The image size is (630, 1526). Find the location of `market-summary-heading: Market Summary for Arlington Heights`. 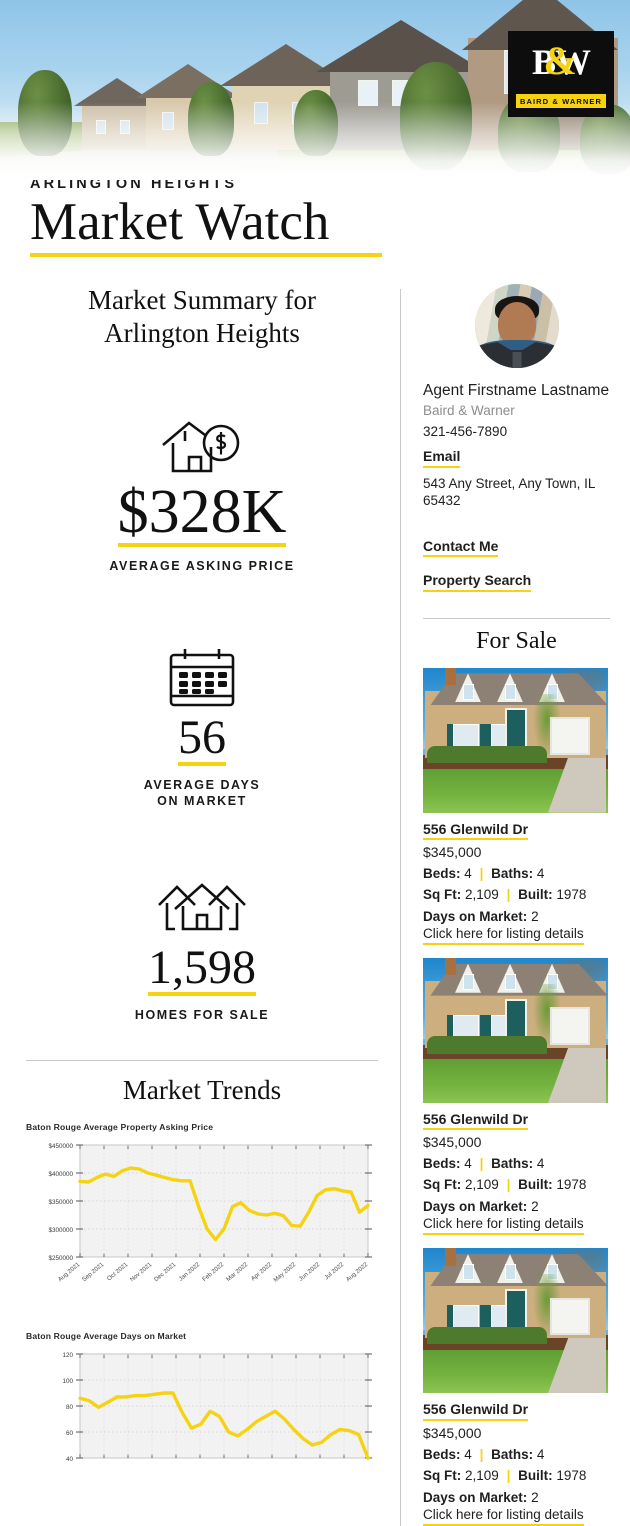

market-summary-heading: Market Summary for Arlington Heights is located at coordinates (202, 316).